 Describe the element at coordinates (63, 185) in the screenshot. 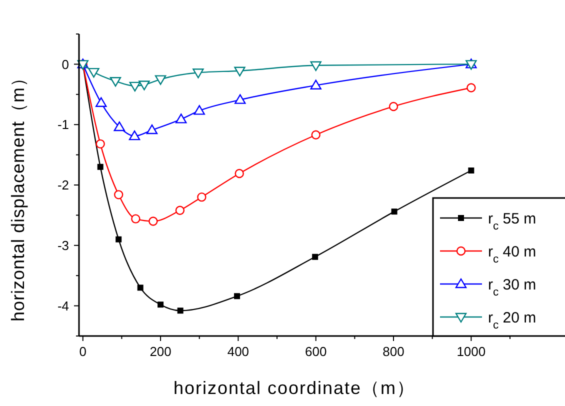

I see `y-tick-label: -2` at that location.